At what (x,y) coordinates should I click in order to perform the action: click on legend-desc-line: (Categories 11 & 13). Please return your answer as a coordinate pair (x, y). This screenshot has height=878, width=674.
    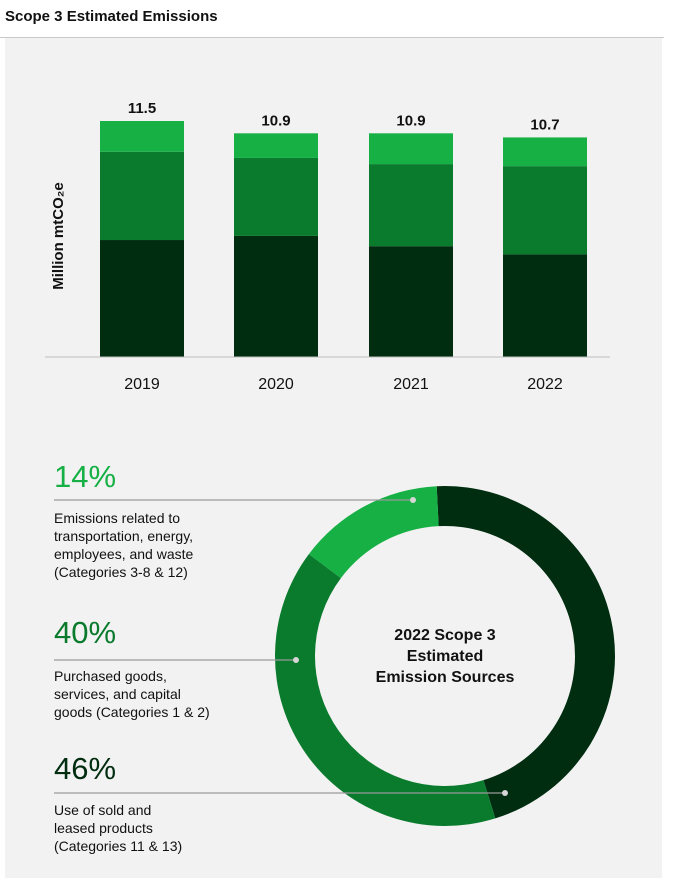
    Looking at the image, I should click on (118, 846).